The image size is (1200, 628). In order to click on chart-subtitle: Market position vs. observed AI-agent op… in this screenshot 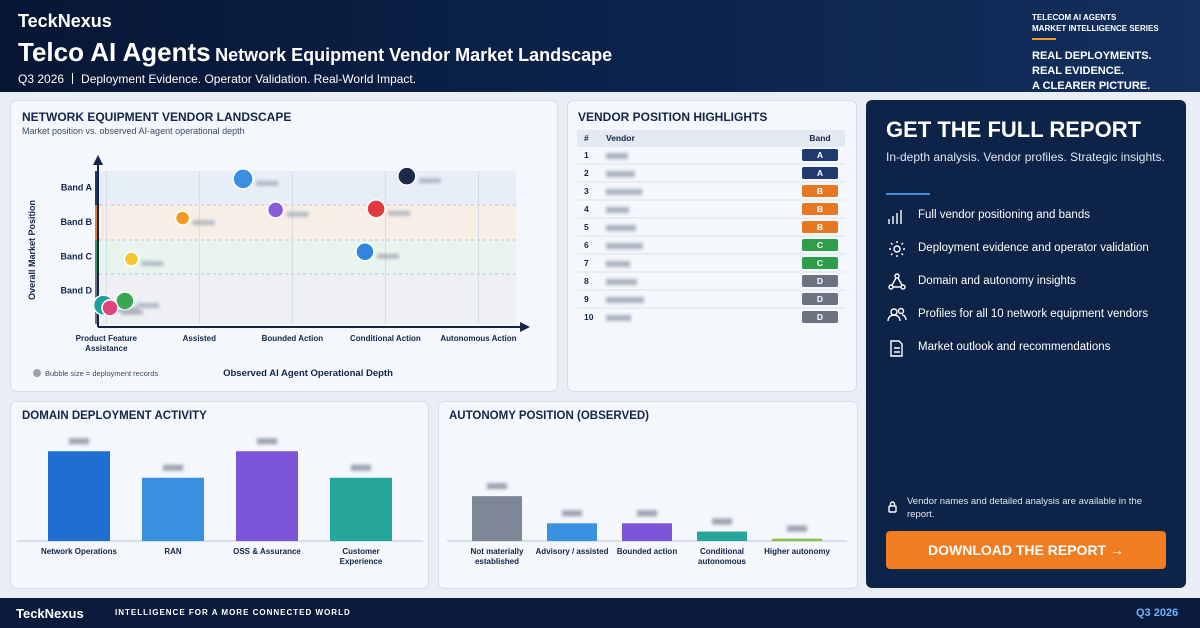, I will do `click(133, 131)`.